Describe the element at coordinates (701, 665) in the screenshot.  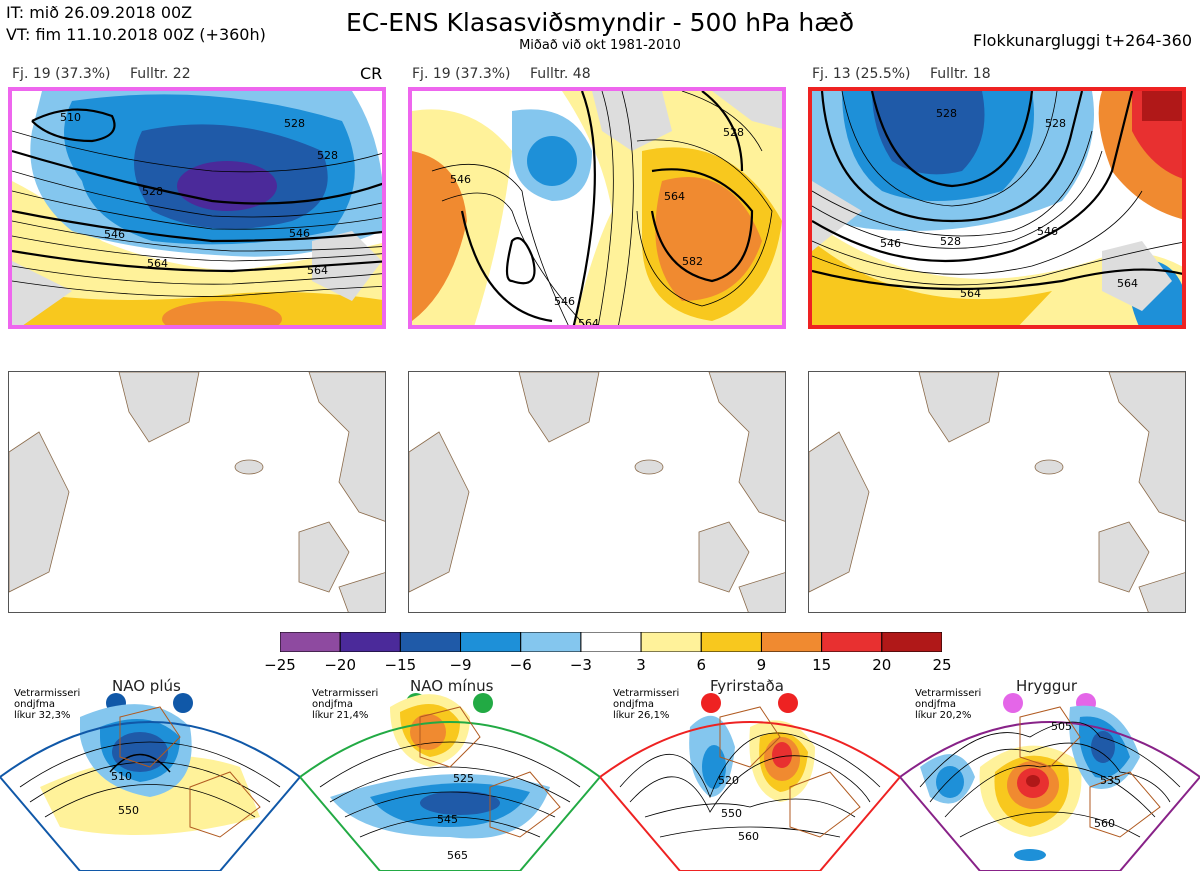
I see `colorbar-tick-label: 6` at that location.